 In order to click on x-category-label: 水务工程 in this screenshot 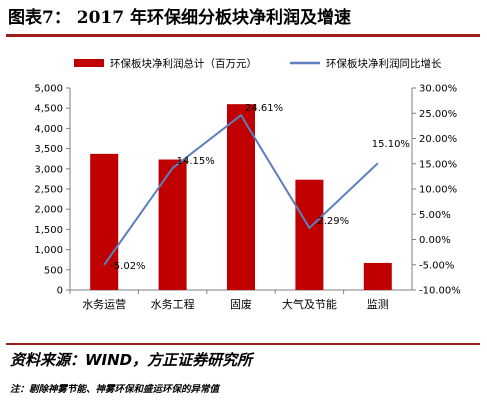, I will do `click(173, 304)`.